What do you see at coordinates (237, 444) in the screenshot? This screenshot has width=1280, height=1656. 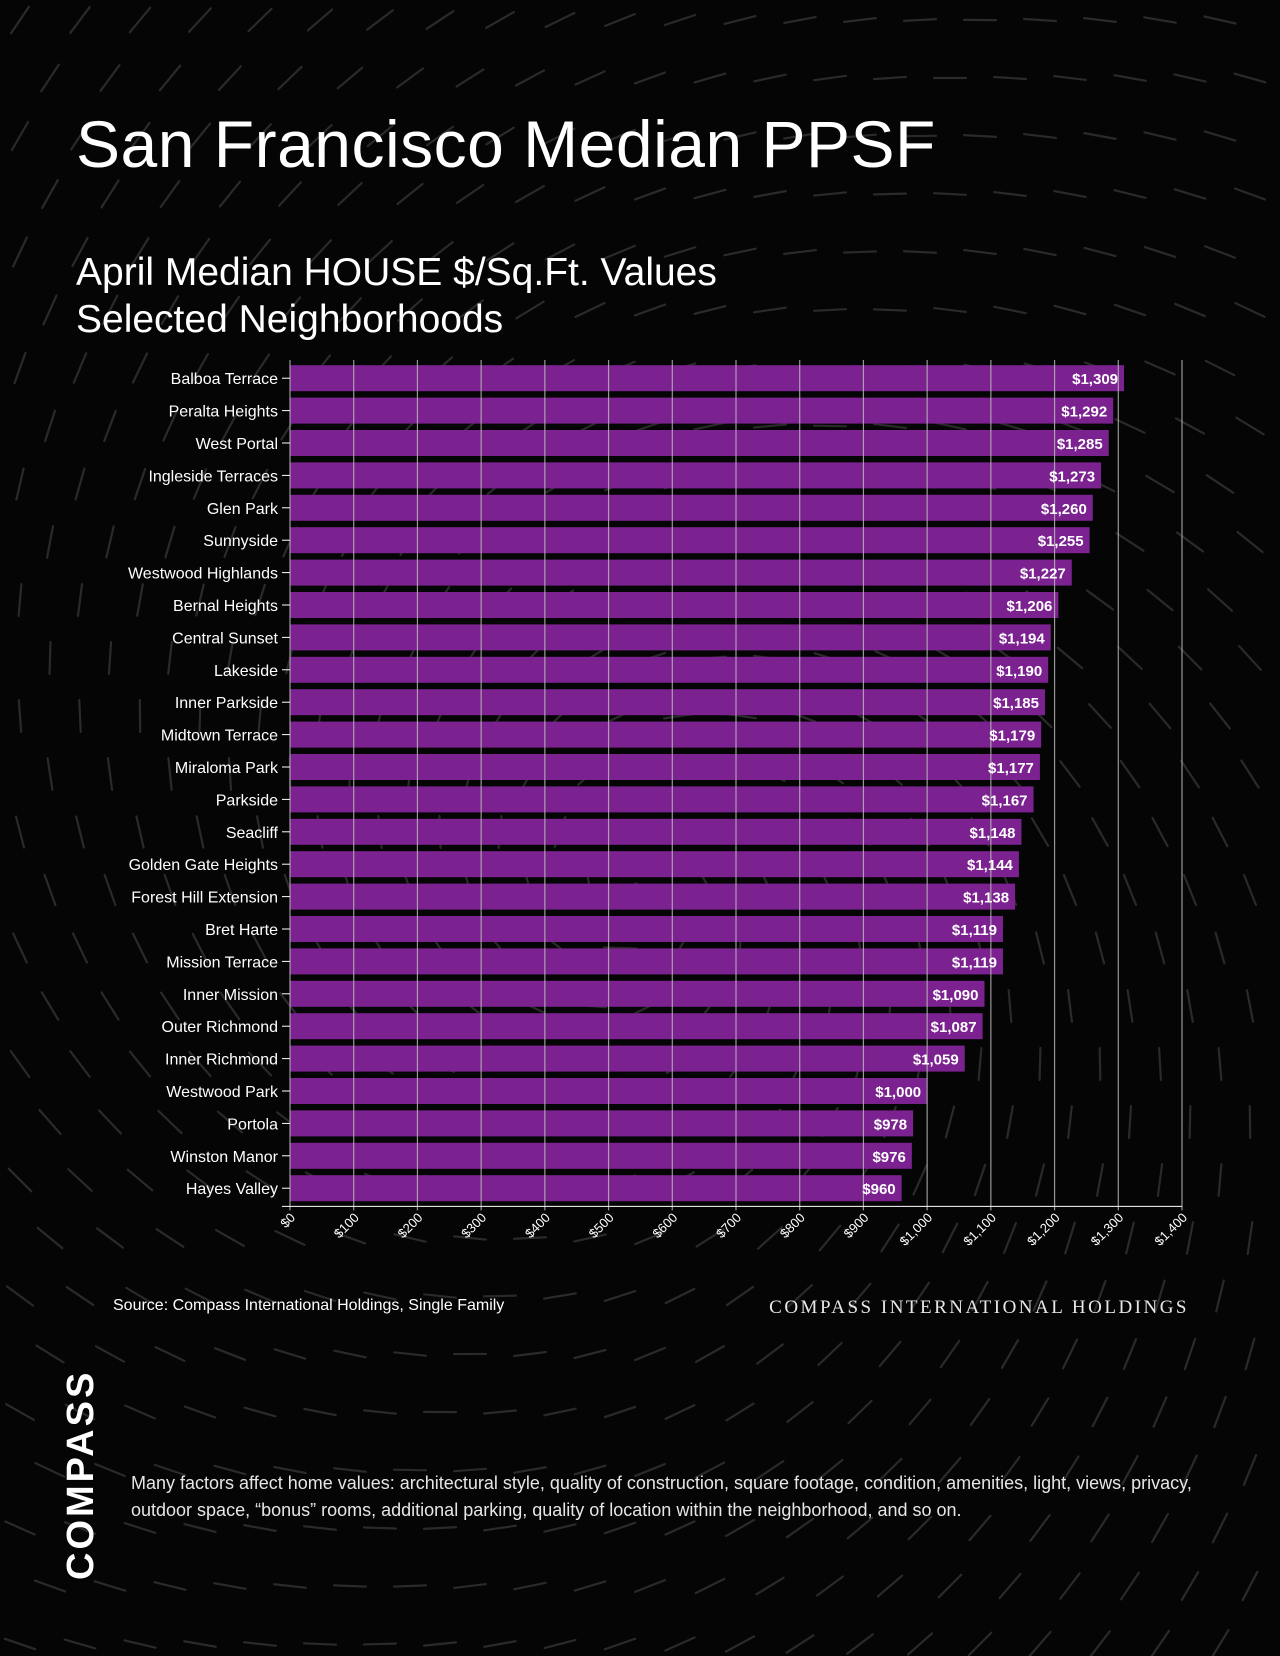 I see `category-label: West Portal` at bounding box center [237, 444].